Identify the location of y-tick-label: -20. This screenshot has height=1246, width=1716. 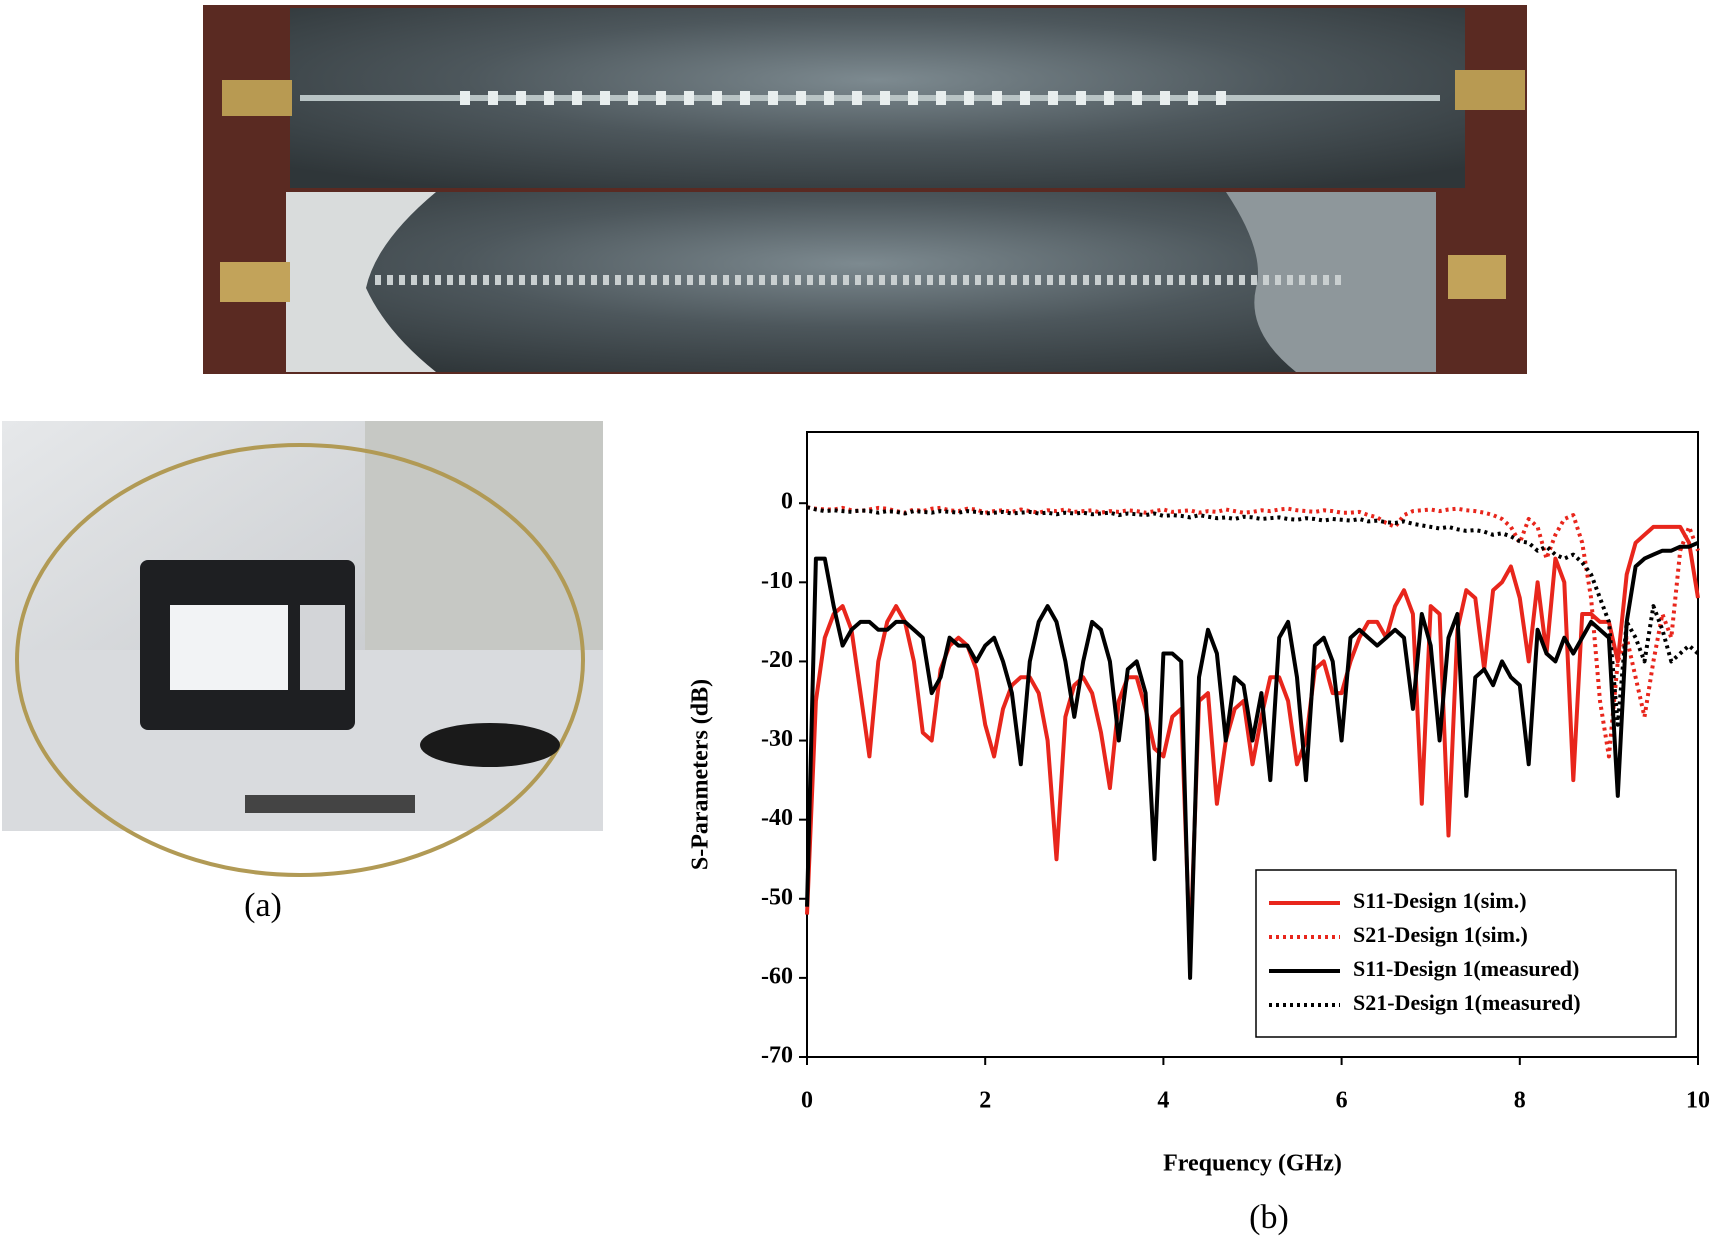
(777, 660).